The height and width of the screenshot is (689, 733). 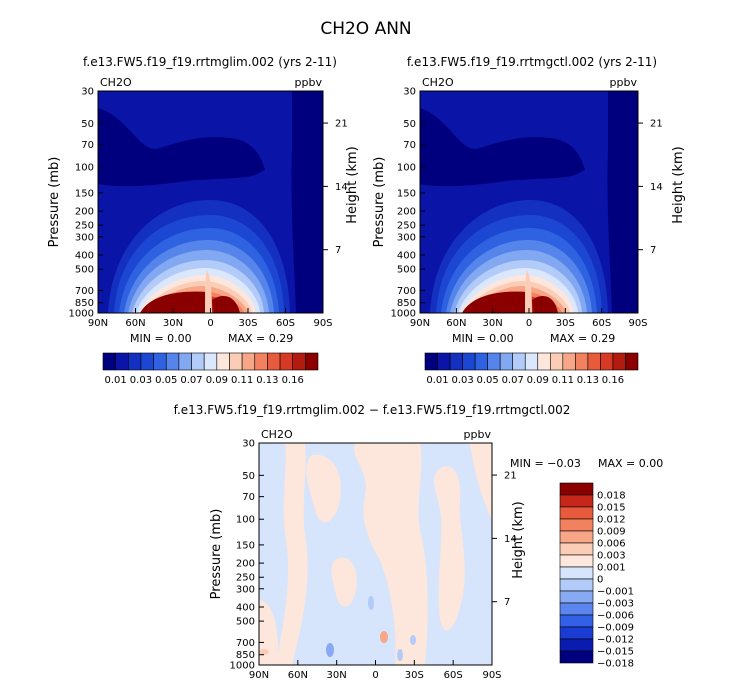 I want to click on panel-ctl-y-right-axis: 21 14 7, so click(x=650, y=187).